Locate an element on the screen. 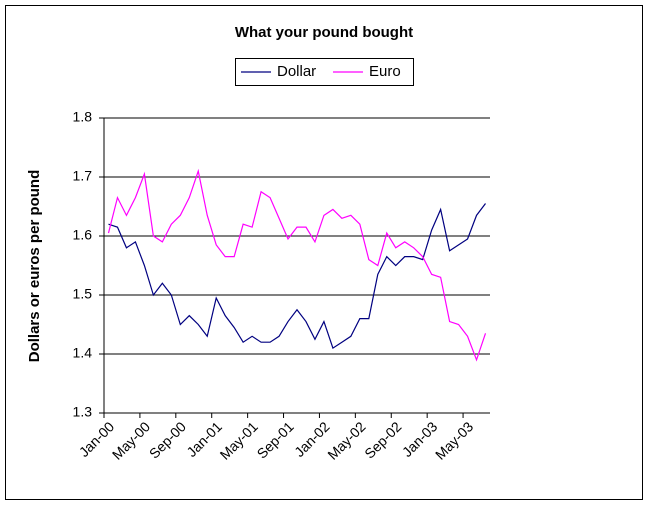  y-tick-label: 1.3 is located at coordinates (83, 412).